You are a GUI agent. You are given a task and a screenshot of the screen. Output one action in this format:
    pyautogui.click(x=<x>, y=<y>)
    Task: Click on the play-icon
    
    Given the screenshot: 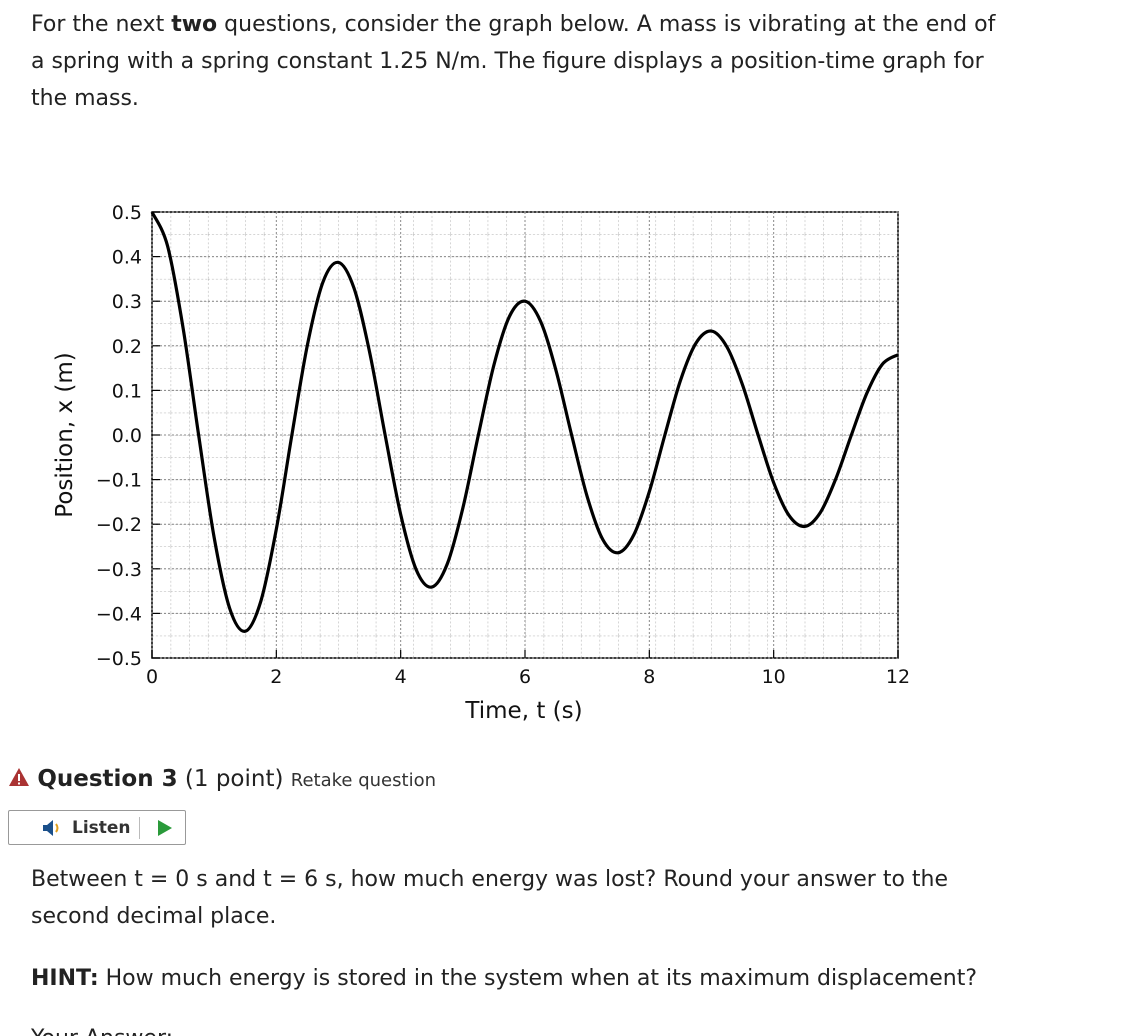 What is the action you would take?
    pyautogui.click(x=165, y=828)
    